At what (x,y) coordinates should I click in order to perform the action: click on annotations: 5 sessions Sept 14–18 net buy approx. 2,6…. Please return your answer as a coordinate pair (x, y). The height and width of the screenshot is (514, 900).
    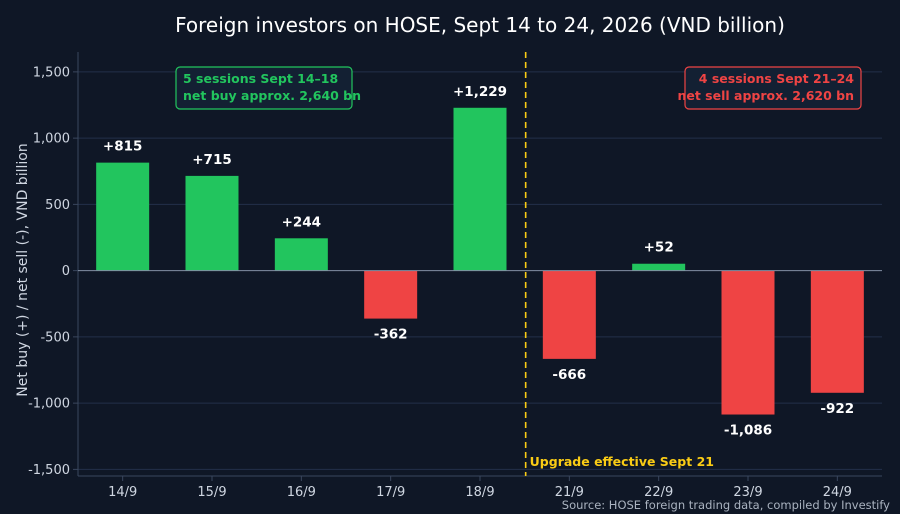
    Looking at the image, I should click on (518, 88).